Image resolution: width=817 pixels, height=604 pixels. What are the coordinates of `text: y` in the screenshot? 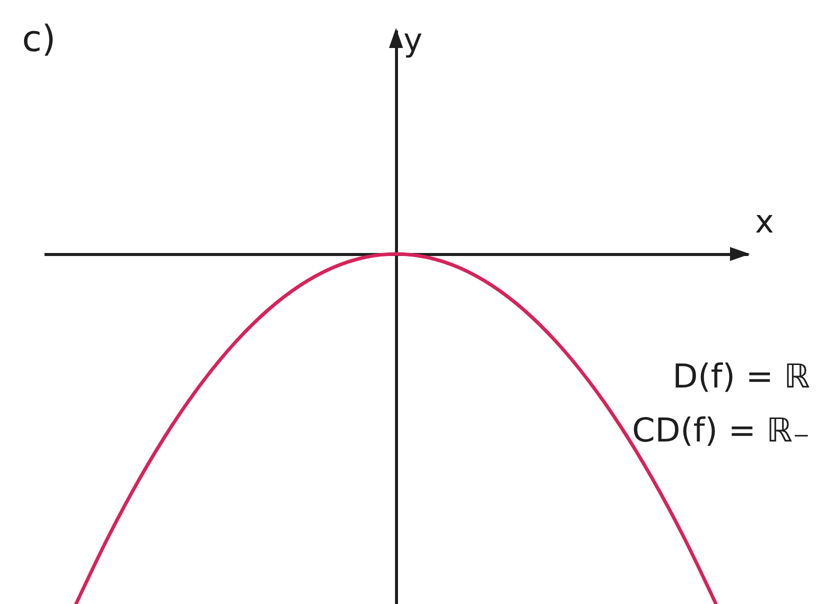 It's located at (413, 40).